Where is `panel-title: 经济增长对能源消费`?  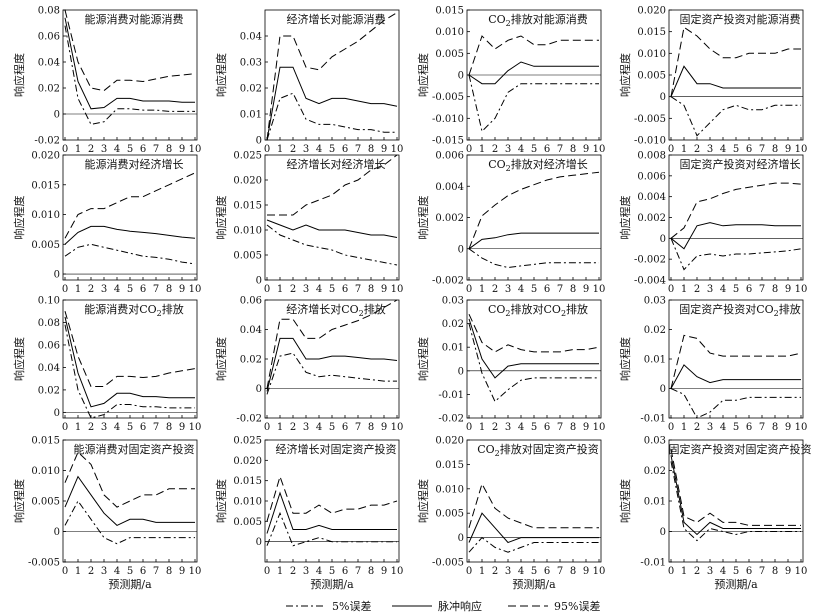
panel-title: 经济增长对能源消费 is located at coordinates (336, 19).